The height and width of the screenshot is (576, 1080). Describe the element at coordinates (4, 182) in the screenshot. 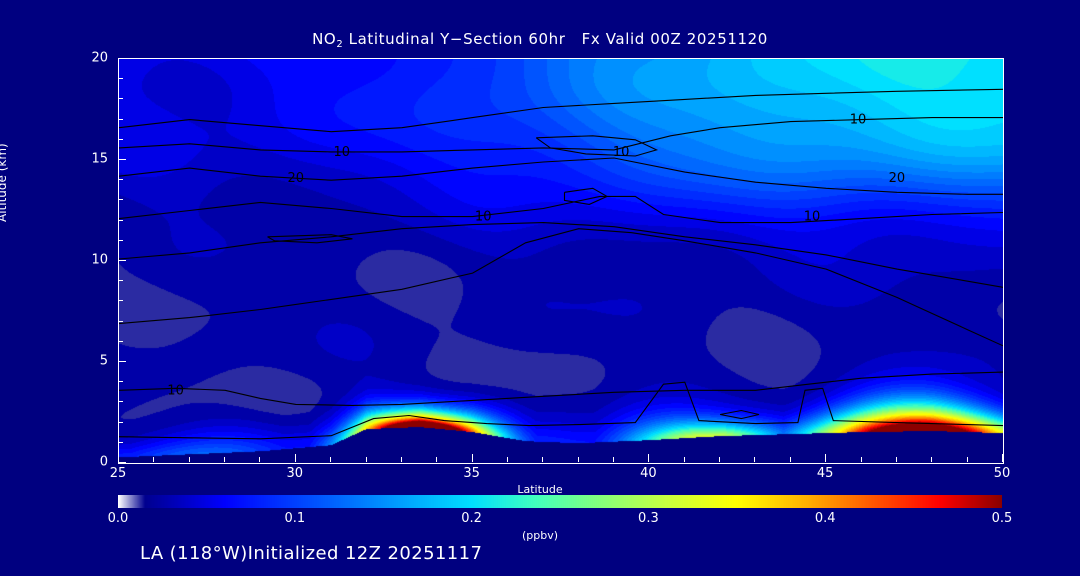

I see `y-axis-label: Altitude (km)` at that location.